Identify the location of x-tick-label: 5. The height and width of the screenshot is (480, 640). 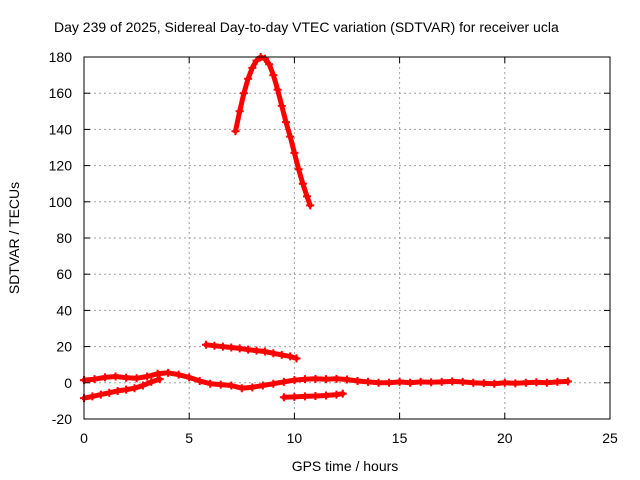
(189, 438).